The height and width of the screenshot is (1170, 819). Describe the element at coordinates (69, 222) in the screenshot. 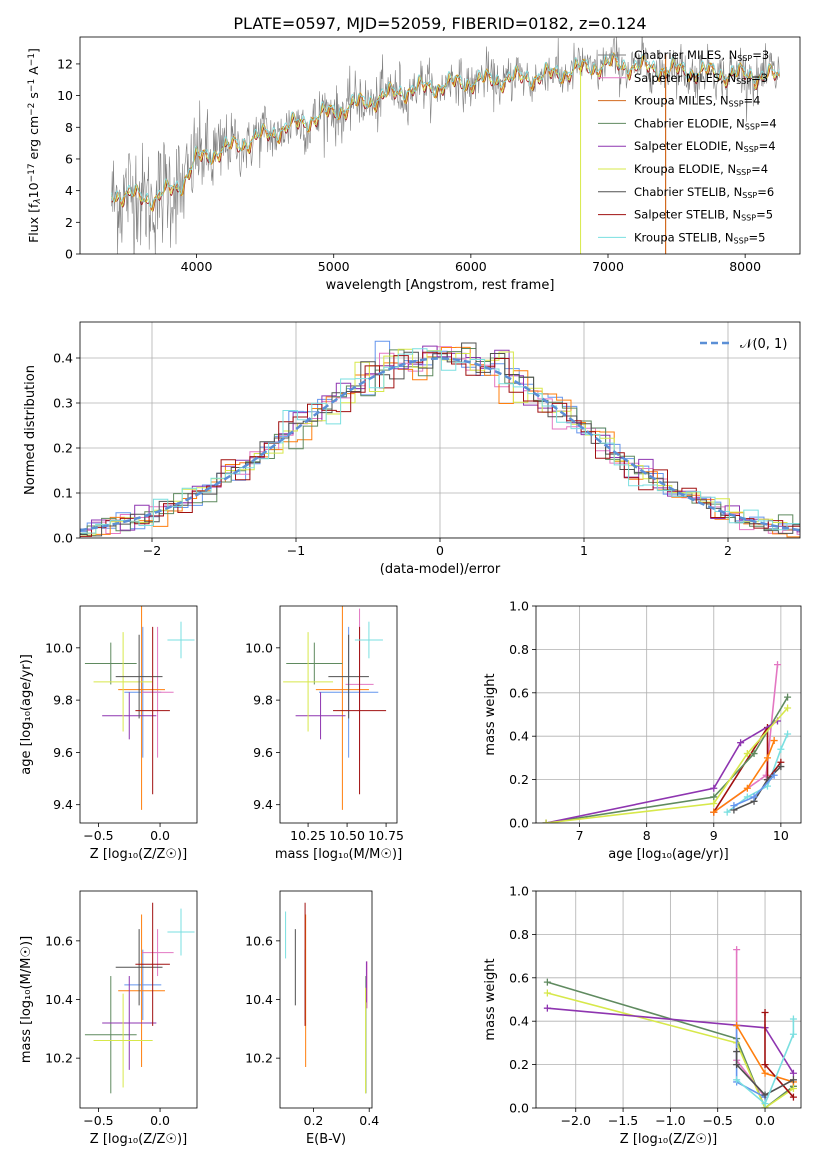

I see `y-tick-label: 2` at that location.